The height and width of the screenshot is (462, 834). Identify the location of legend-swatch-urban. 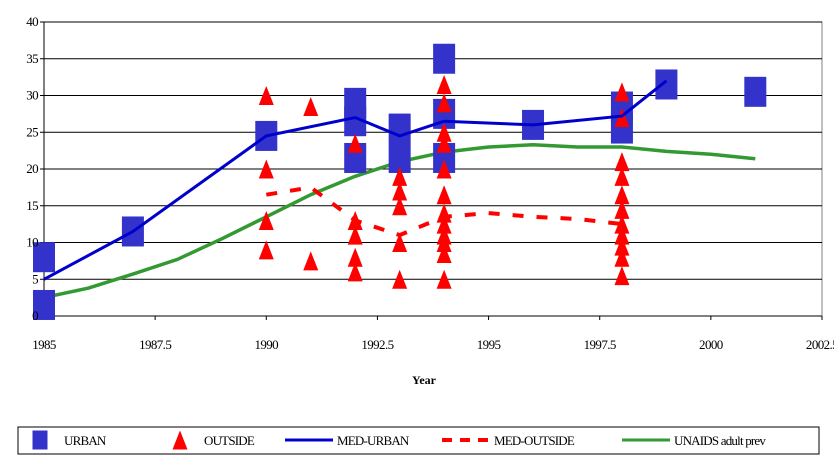
(40, 440).